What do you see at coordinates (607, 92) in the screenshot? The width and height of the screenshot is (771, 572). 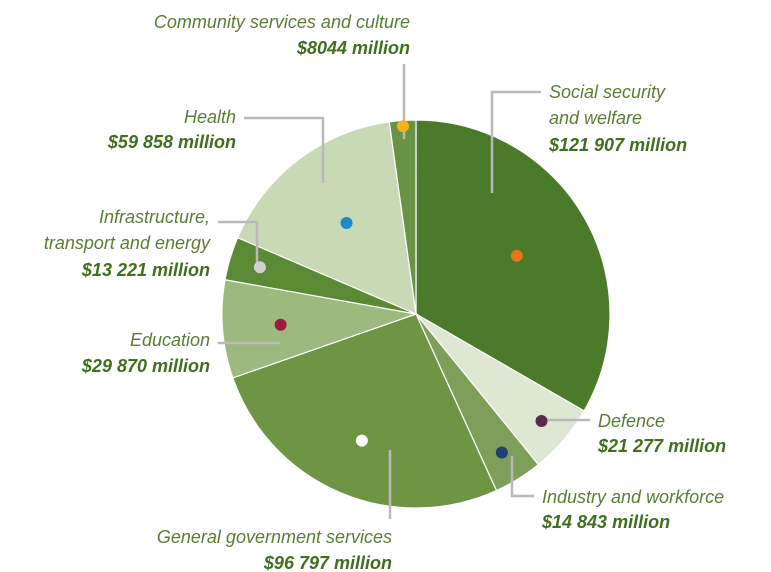 I see `slice-label-0-line-0: Social security` at bounding box center [607, 92].